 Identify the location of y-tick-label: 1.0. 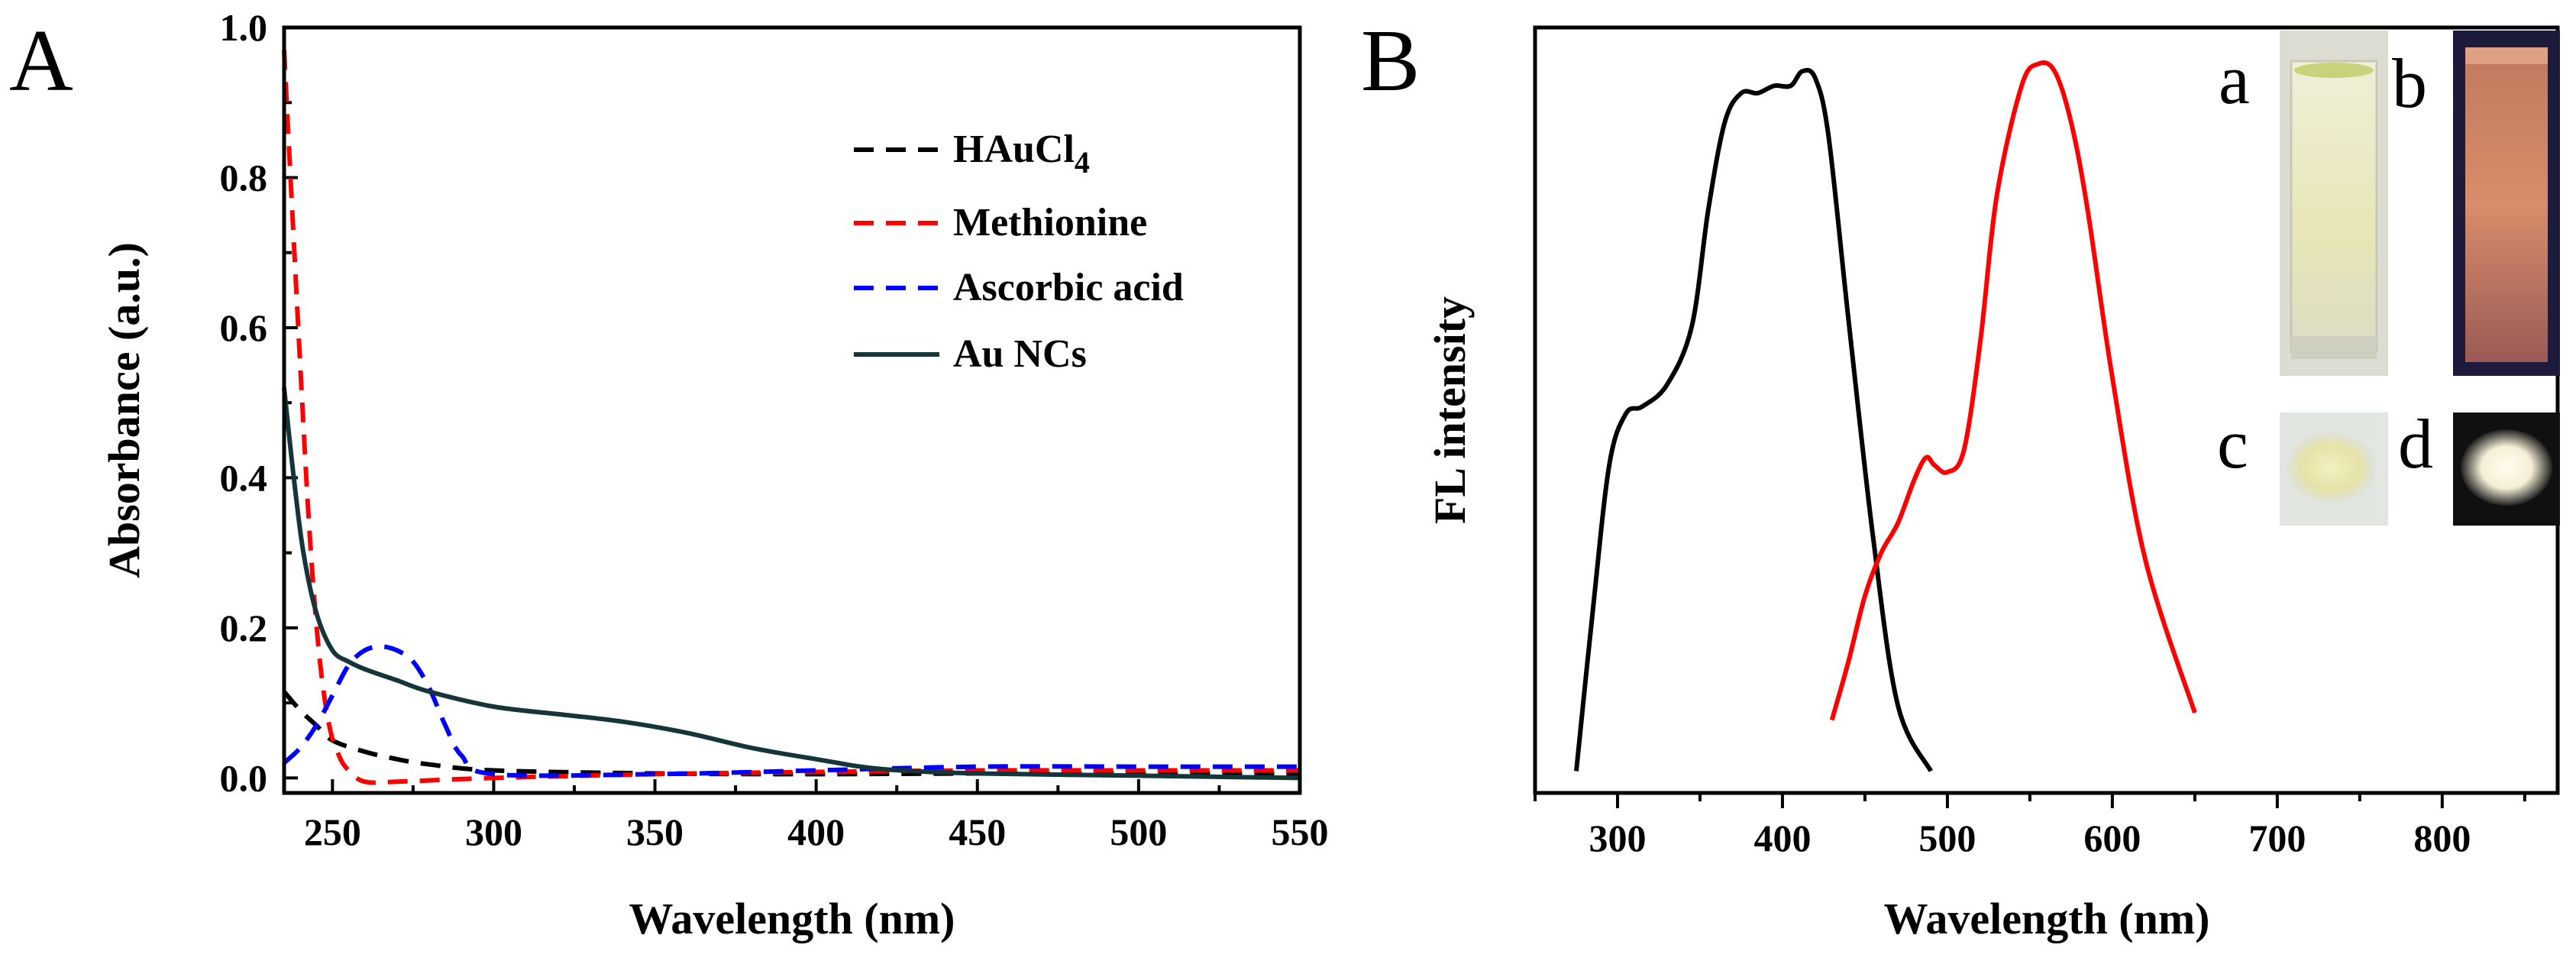
(244, 27).